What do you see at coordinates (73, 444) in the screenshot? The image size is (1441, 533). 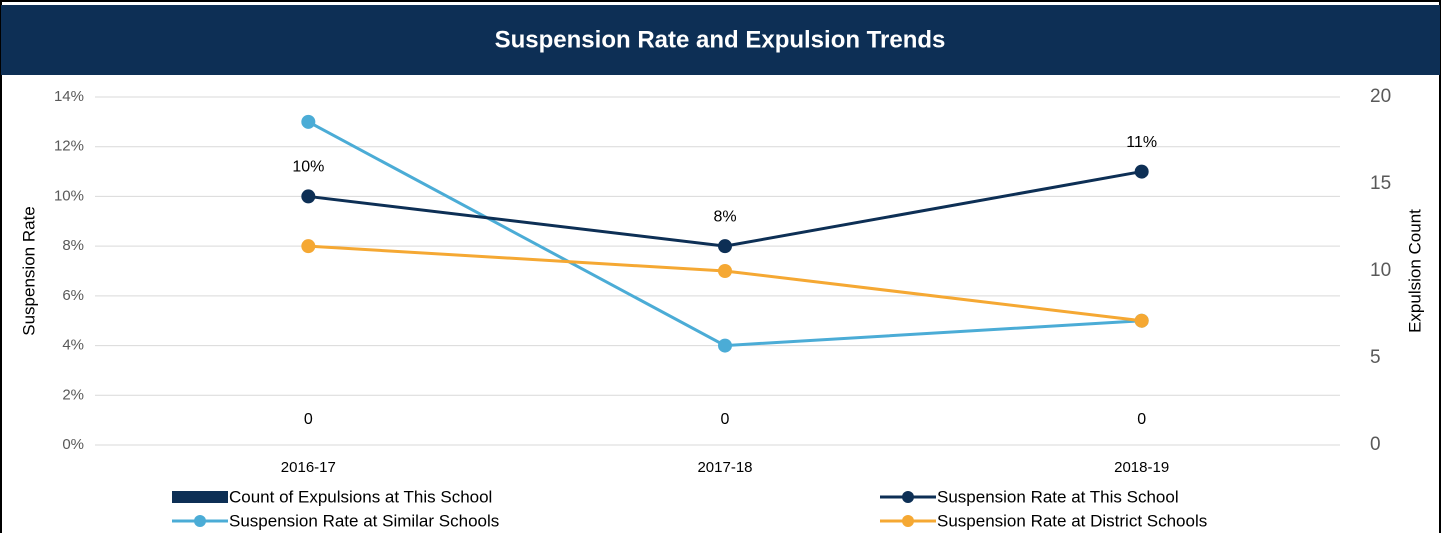 I see `y-tick-label: 0%` at bounding box center [73, 444].